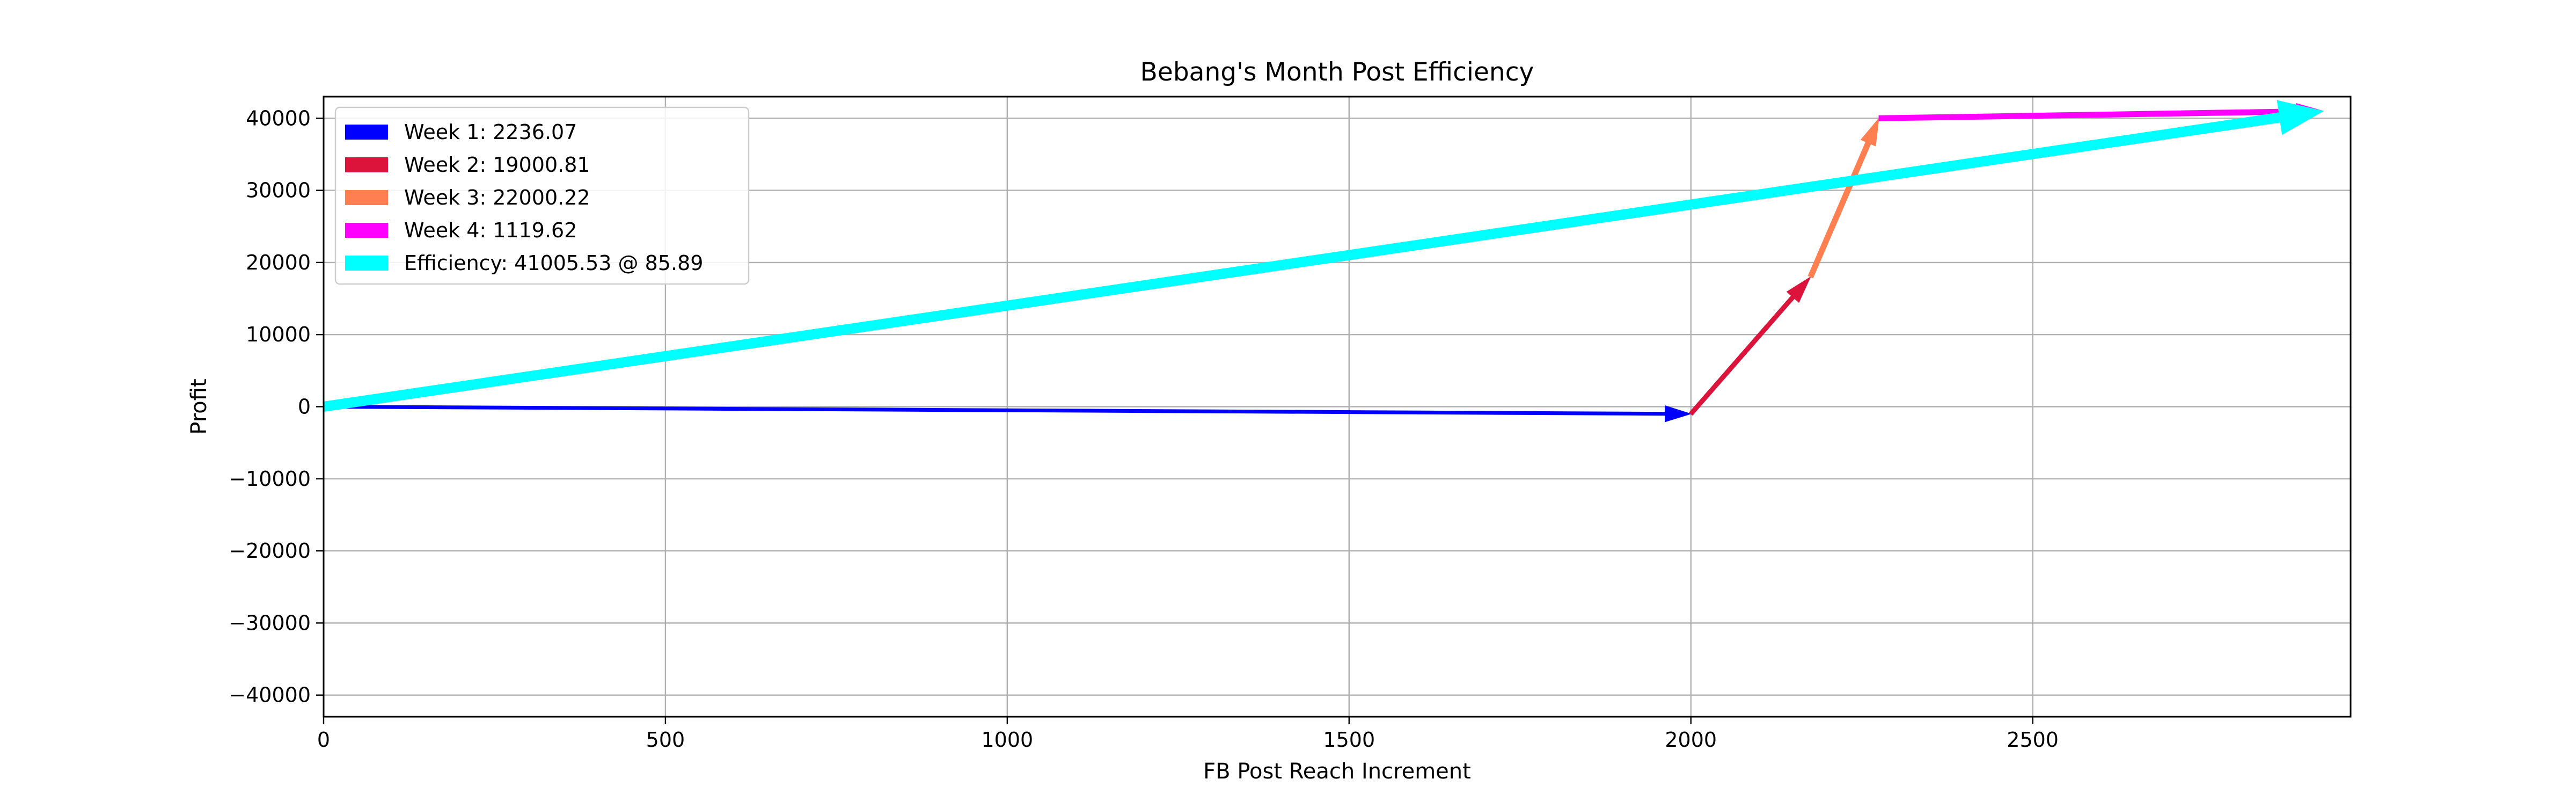 The height and width of the screenshot is (808, 2576). I want to click on x-tick-label: 2500, so click(2033, 740).